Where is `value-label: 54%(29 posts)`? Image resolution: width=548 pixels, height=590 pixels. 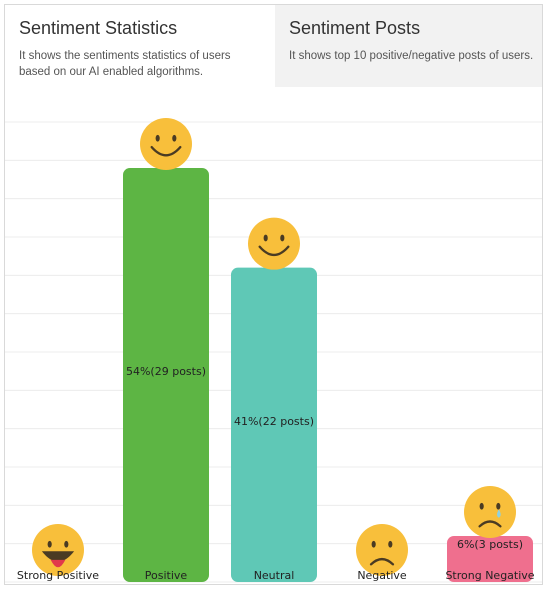
value-label: 54%(29 posts) is located at coordinates (166, 371).